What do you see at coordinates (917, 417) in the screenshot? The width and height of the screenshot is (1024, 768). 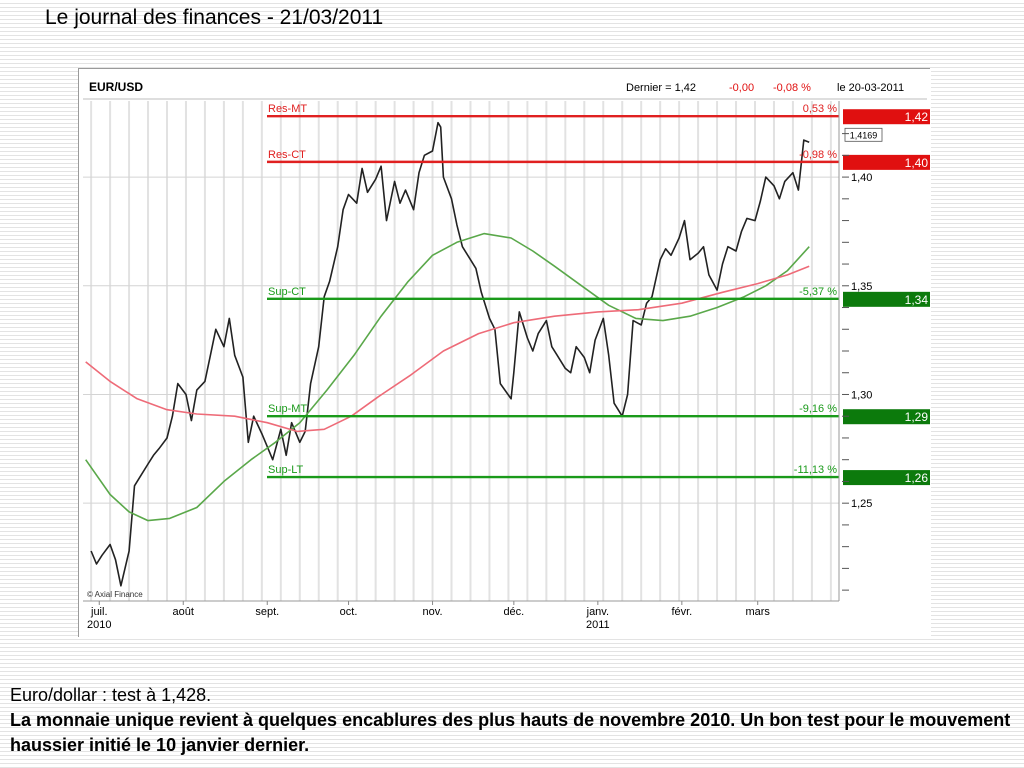 I see `level-tag-label: 1,29` at bounding box center [917, 417].